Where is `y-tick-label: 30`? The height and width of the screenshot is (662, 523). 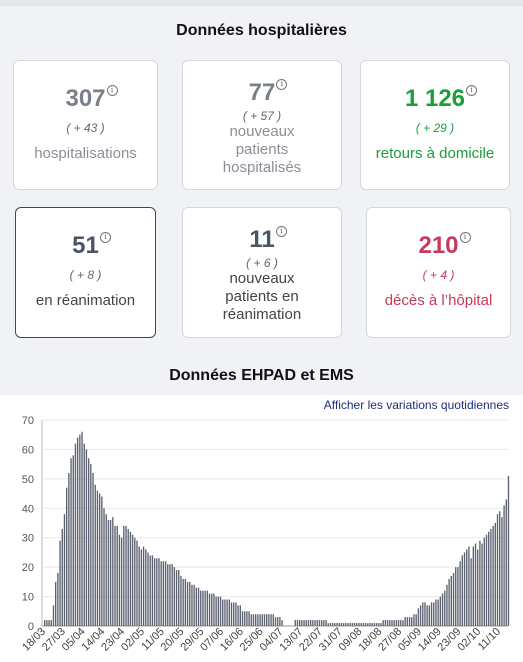
y-tick-label: 30 is located at coordinates (28, 539).